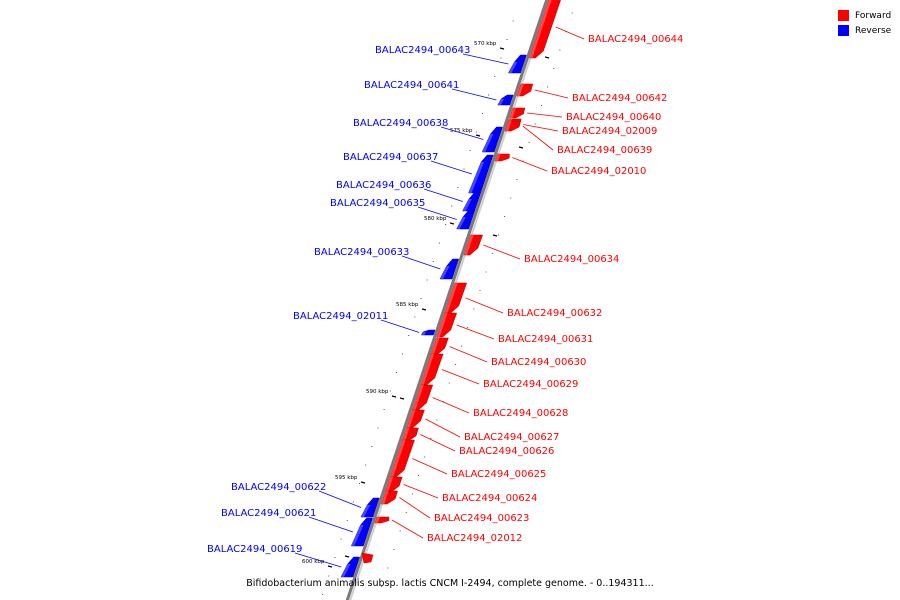  I want to click on scale-label: 580 kbp, so click(435, 219).